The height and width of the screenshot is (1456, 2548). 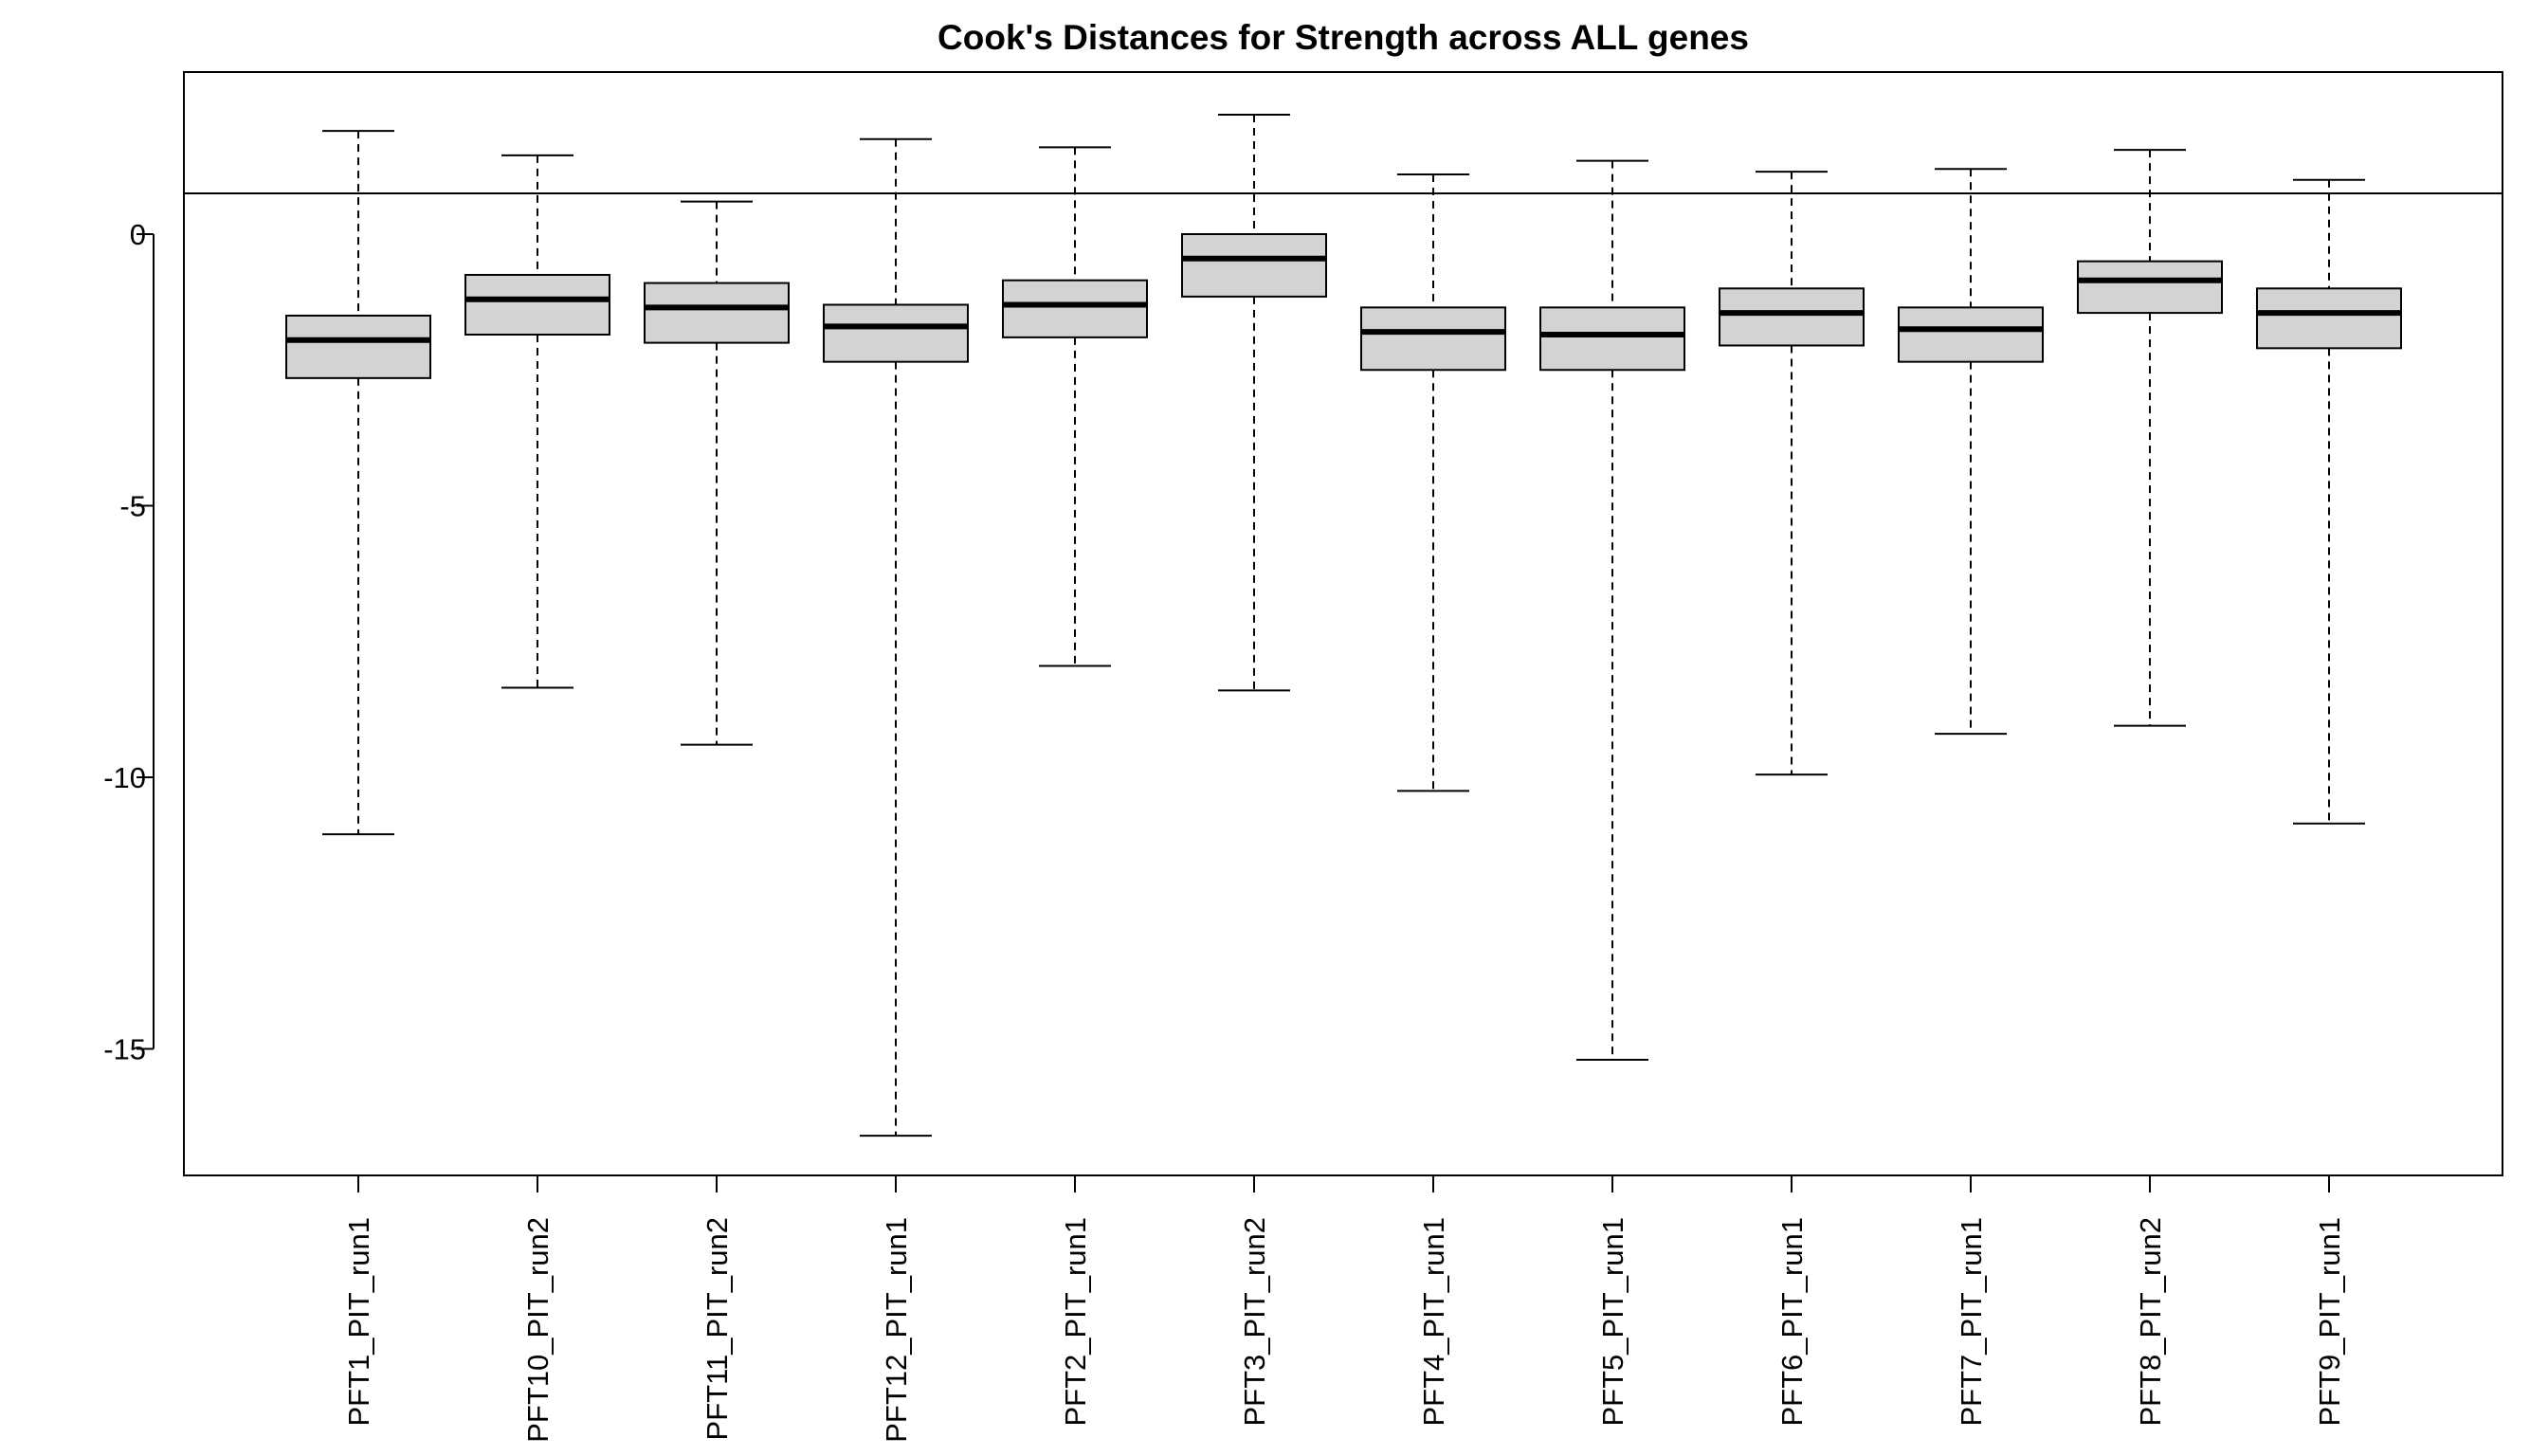 What do you see at coordinates (717, 1328) in the screenshot?
I see `x-tick-label: PFT11_PIT_run2` at bounding box center [717, 1328].